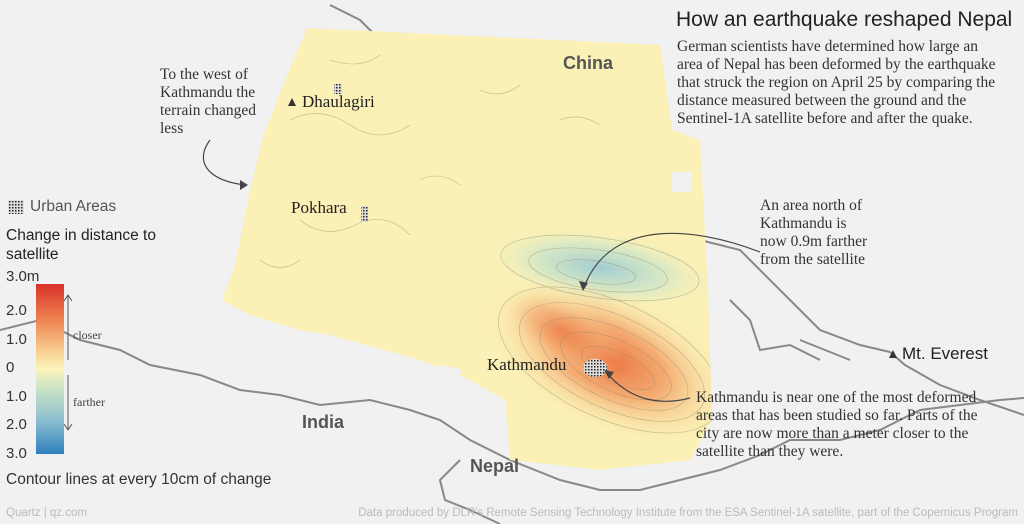  Describe the element at coordinates (68, 362) in the screenshot. I see `legend-direction-arrows` at that location.